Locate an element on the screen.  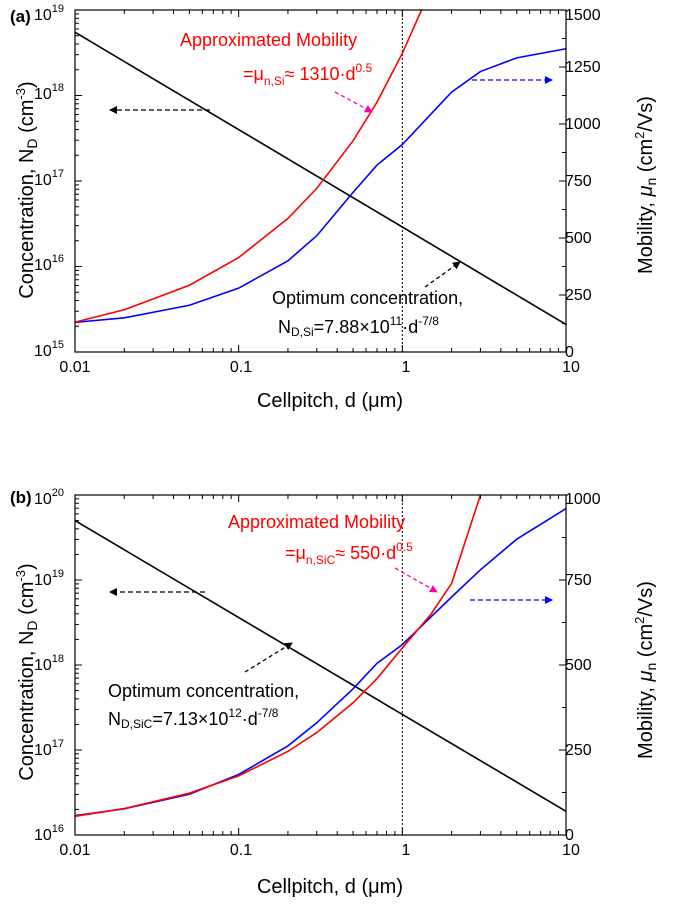
panel-a-approx-equation: =μn,Si≈ 1310·d0.5 is located at coordinates (308, 74).